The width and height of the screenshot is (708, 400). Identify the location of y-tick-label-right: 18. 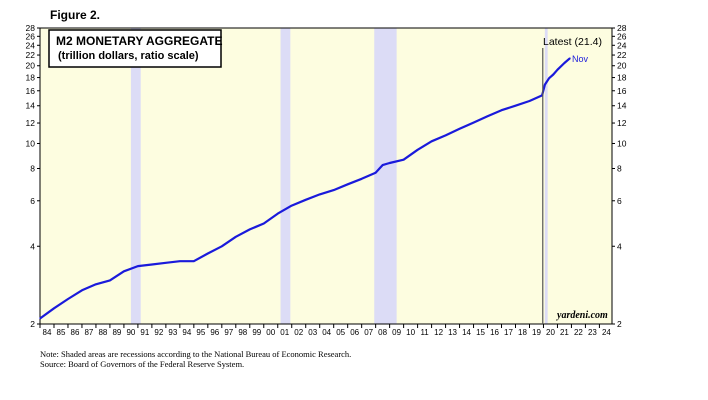
(622, 78).